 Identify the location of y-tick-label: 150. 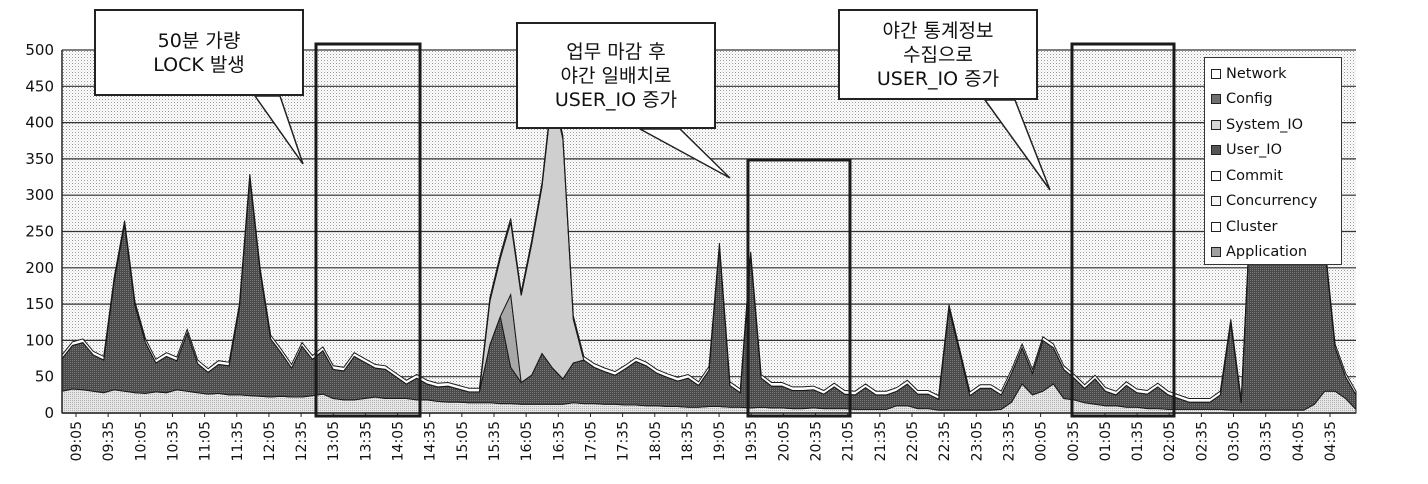
(39, 304).